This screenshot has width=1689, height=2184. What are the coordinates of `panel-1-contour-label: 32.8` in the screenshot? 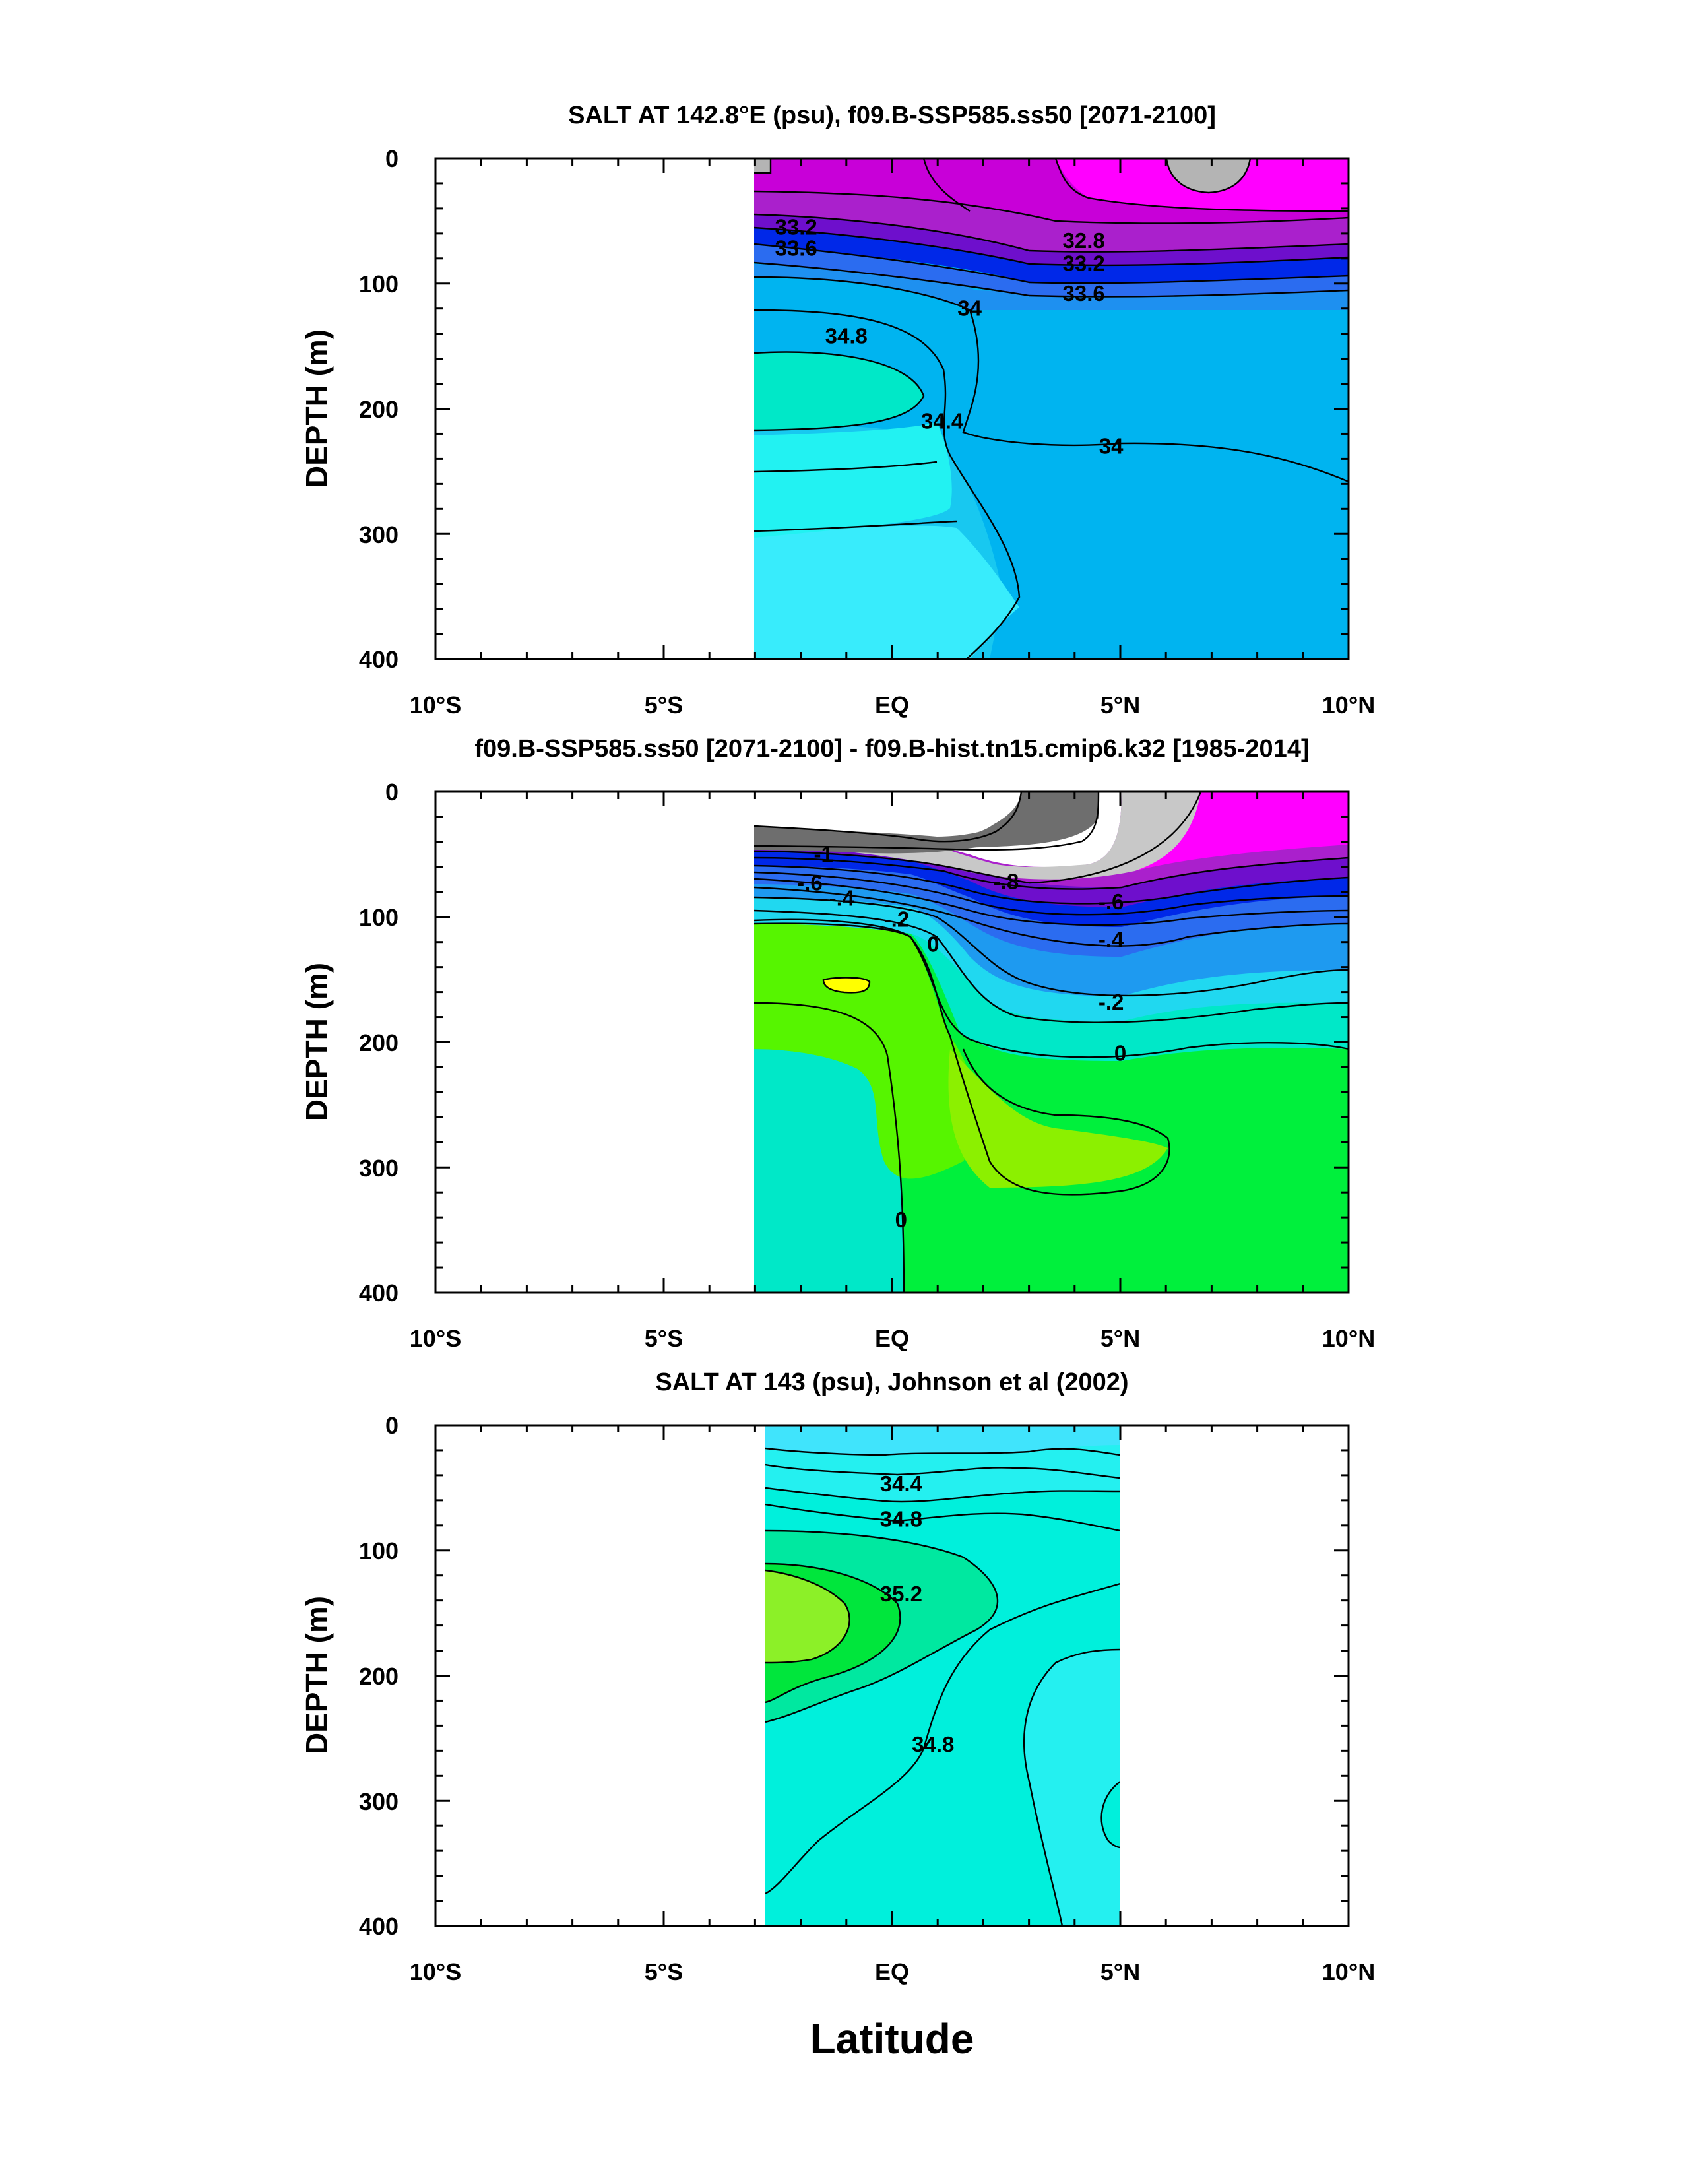 It's located at (1084, 240).